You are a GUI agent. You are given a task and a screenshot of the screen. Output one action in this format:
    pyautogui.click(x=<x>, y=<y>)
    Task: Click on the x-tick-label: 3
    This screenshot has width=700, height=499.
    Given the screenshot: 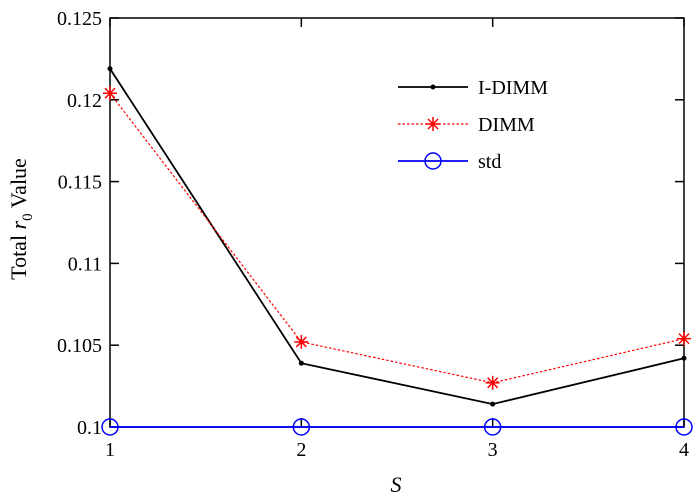 What is the action you would take?
    pyautogui.click(x=493, y=450)
    